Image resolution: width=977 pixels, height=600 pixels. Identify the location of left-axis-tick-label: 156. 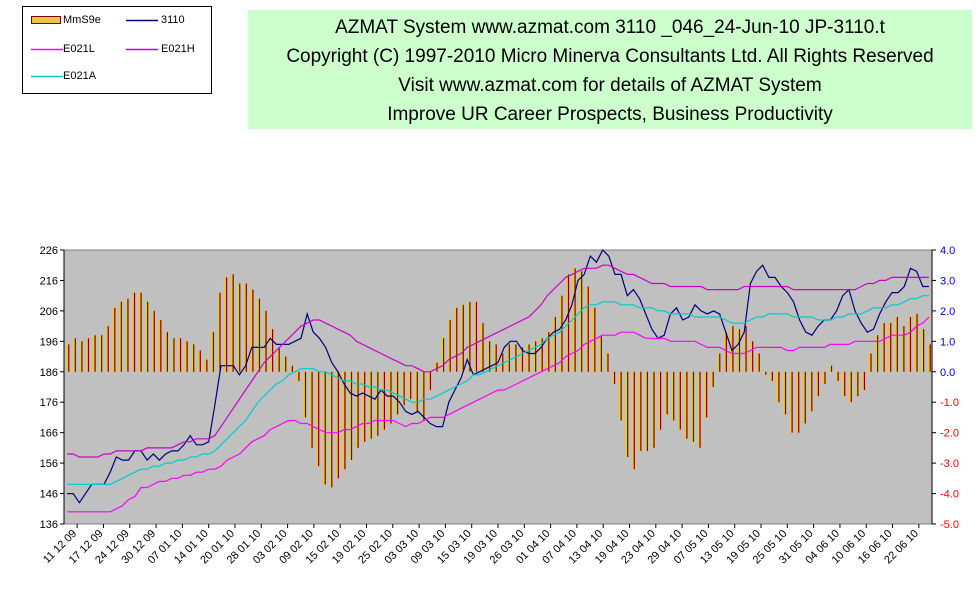
(49, 464).